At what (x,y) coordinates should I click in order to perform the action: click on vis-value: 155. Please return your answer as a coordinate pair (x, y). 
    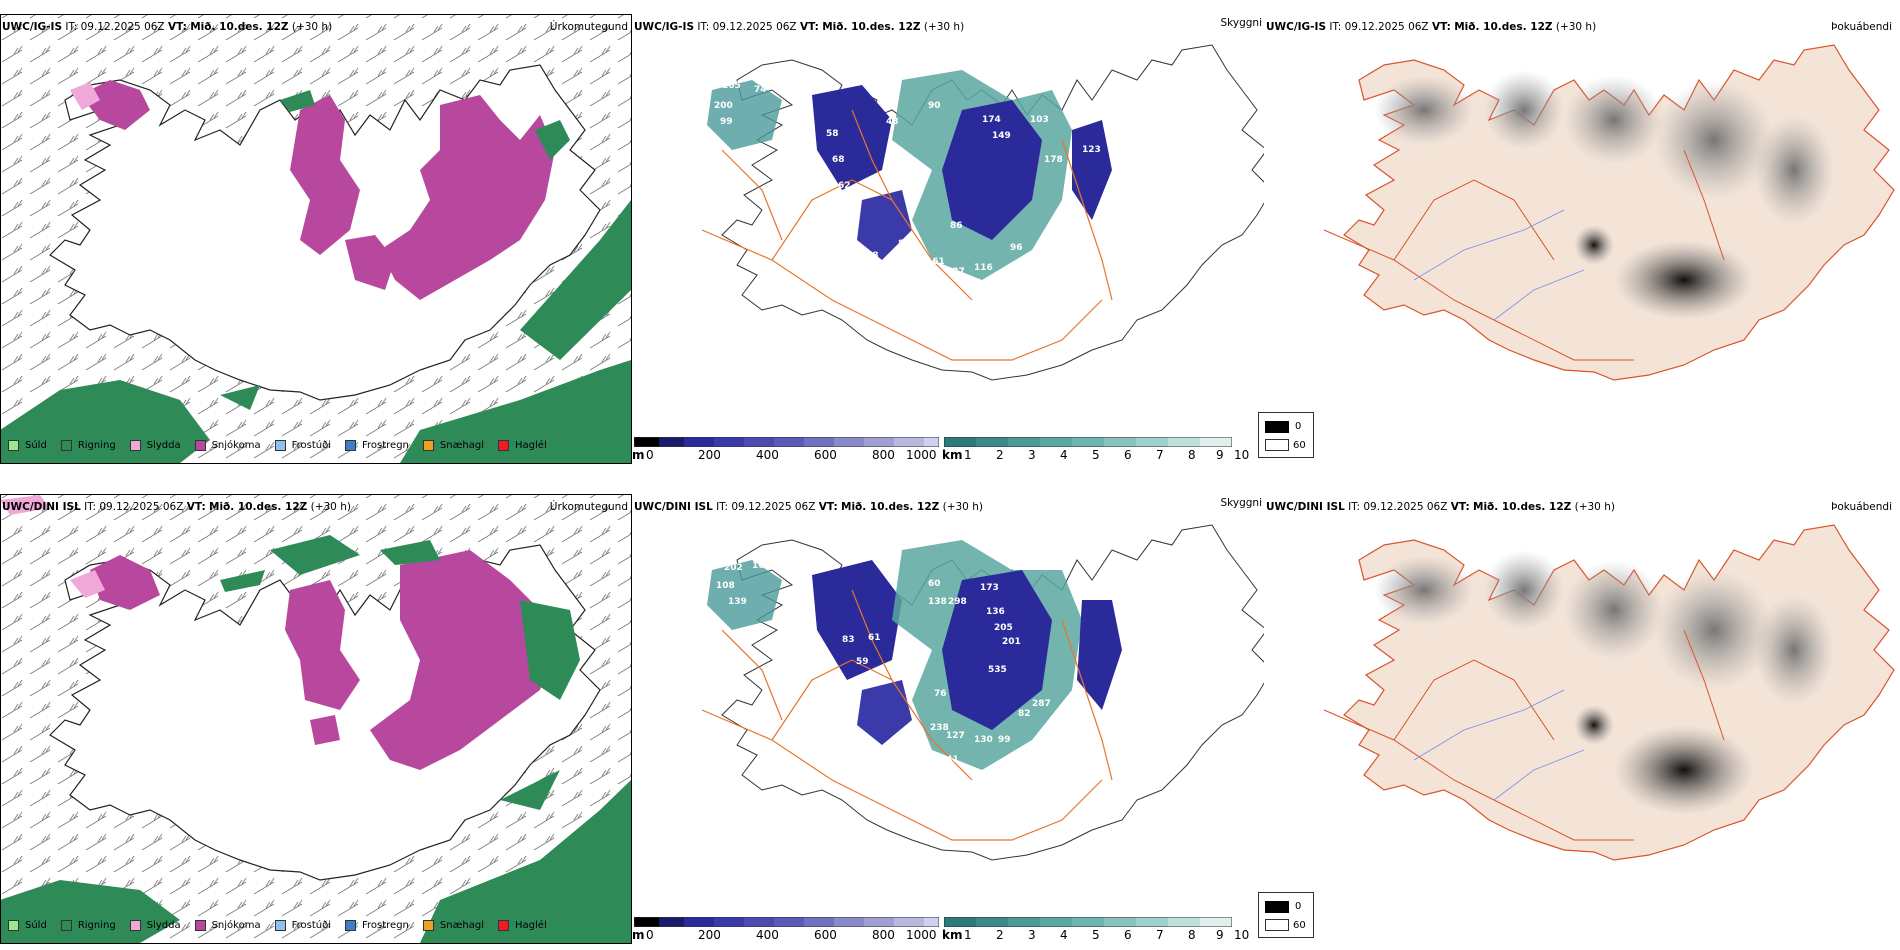
    Looking at the image, I should click on (917, 740).